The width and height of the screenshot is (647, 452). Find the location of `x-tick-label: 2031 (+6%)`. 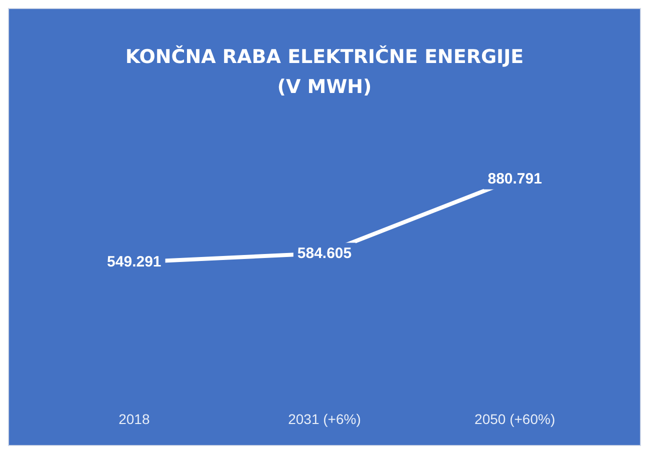

x-tick-label: 2031 (+6%) is located at coordinates (324, 419).